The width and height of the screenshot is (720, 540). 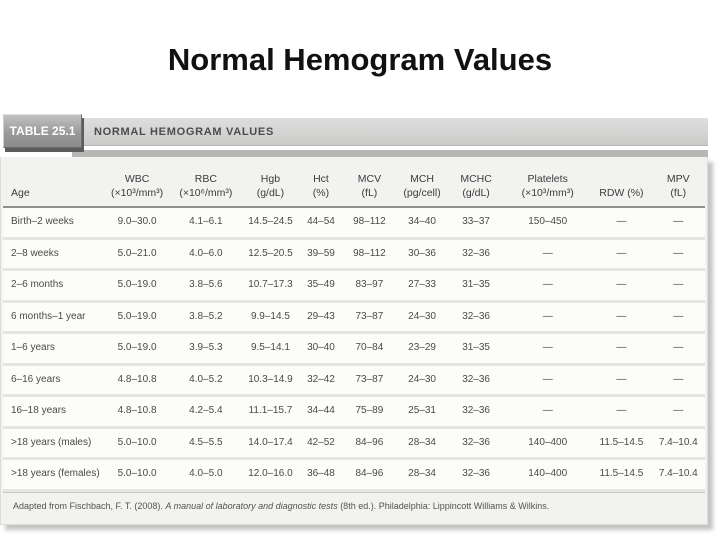 What do you see at coordinates (42, 131) in the screenshot?
I see `table-number-tab: TABLE 25.1` at bounding box center [42, 131].